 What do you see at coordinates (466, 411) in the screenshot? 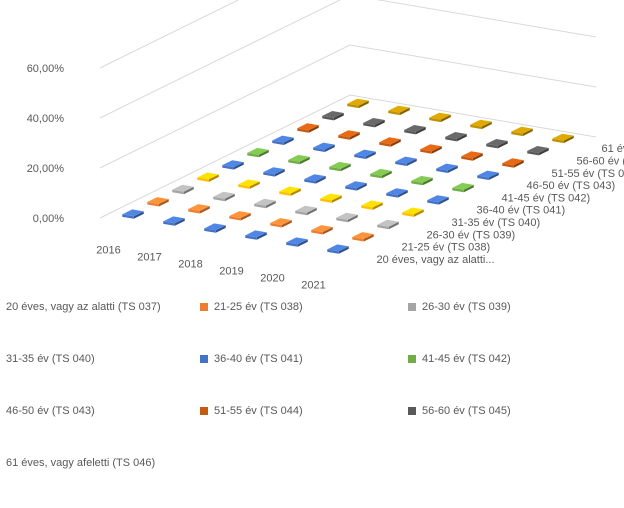
I see `legend-label: 56-60 év (TS 045)` at bounding box center [466, 411].